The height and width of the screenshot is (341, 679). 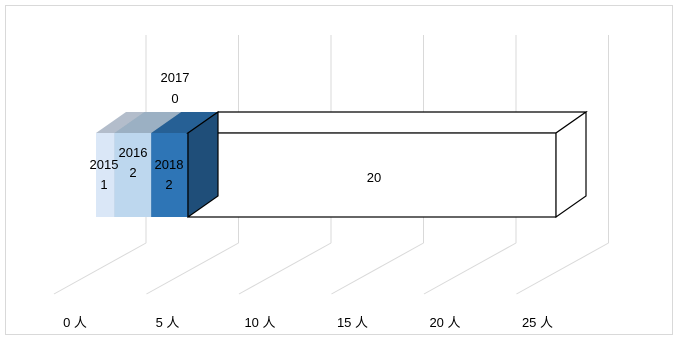 What do you see at coordinates (103, 184) in the screenshot?
I see `data-label-value: 1` at bounding box center [103, 184].